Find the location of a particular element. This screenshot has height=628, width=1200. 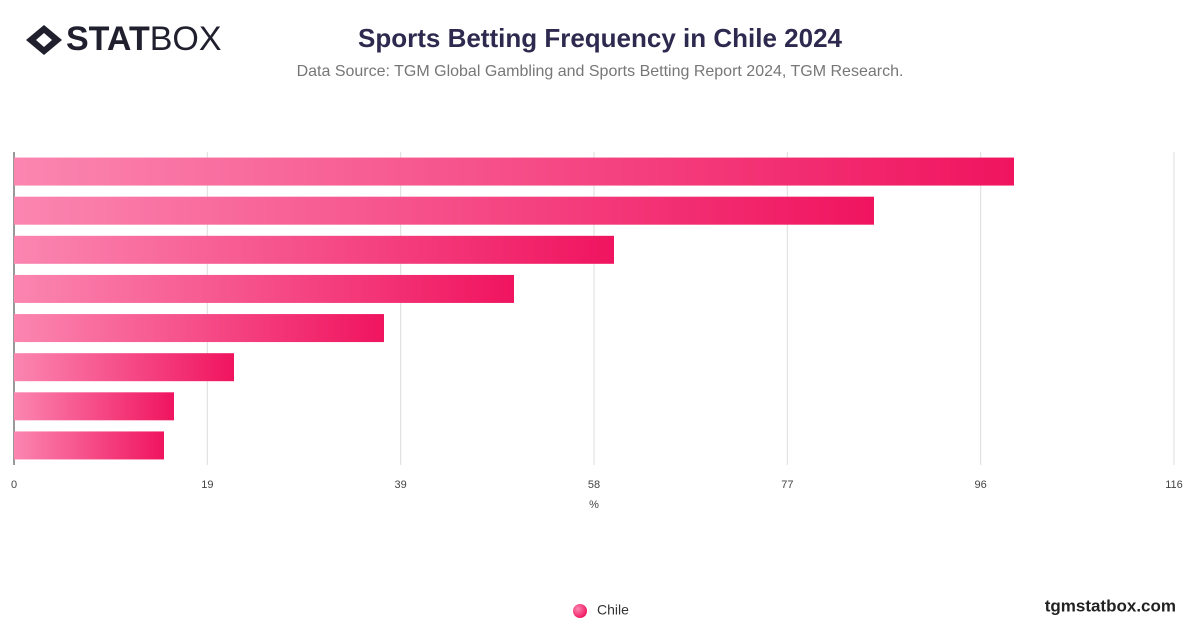

x-tick-label: 96 is located at coordinates (981, 485).